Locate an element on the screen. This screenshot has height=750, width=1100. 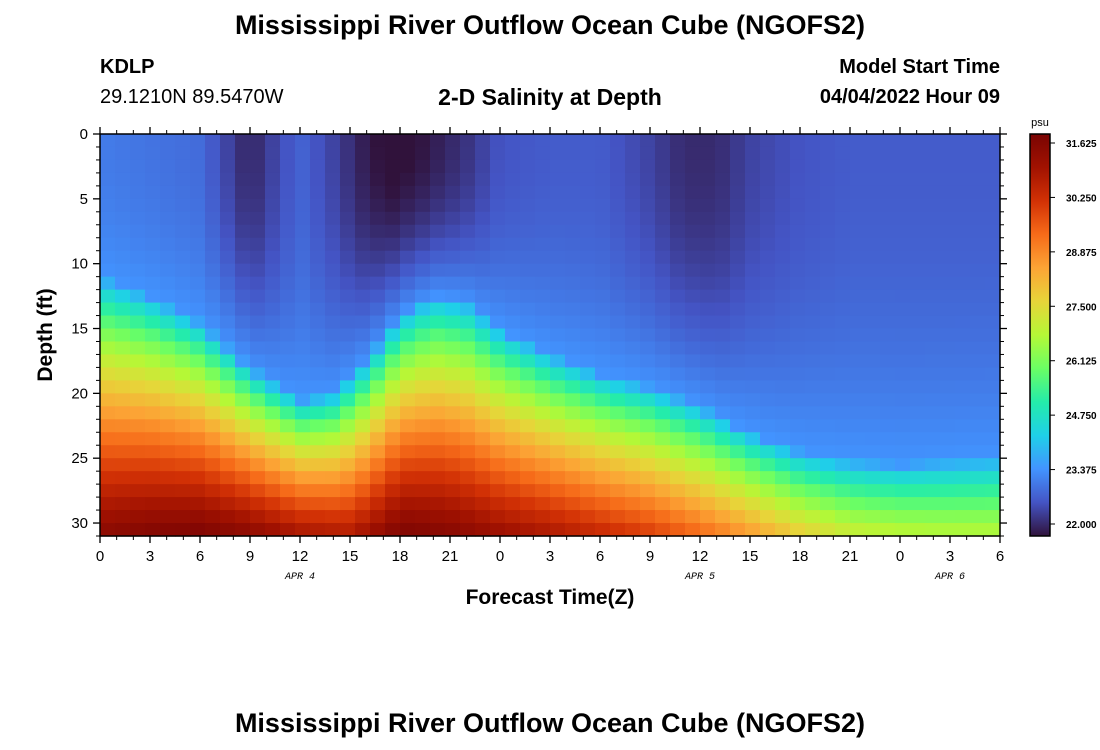
x-axis-label: Forecast Time(Z) is located at coordinates (550, 597).